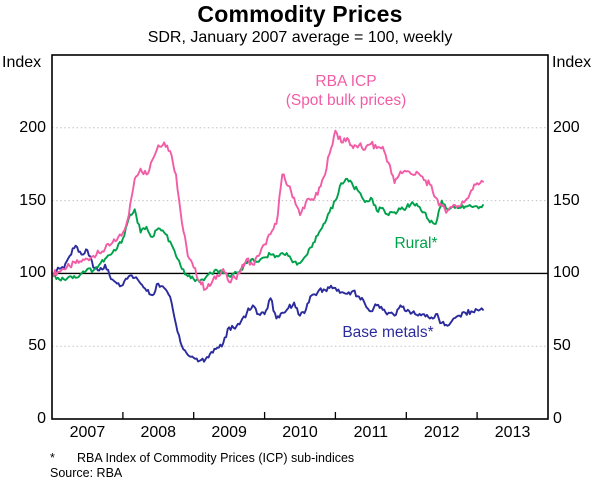 The height and width of the screenshot is (482, 600). I want to click on x-tick-label-2011: 2011, so click(371, 432).